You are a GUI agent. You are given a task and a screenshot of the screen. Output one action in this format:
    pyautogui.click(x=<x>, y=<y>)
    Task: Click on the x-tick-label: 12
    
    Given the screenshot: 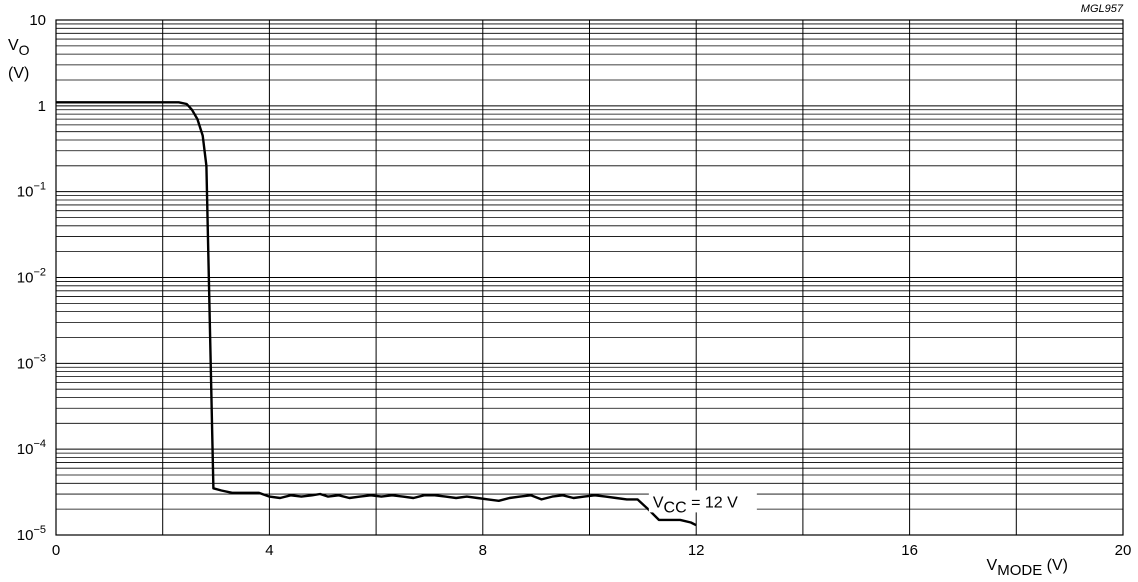 What is the action you would take?
    pyautogui.click(x=696, y=550)
    